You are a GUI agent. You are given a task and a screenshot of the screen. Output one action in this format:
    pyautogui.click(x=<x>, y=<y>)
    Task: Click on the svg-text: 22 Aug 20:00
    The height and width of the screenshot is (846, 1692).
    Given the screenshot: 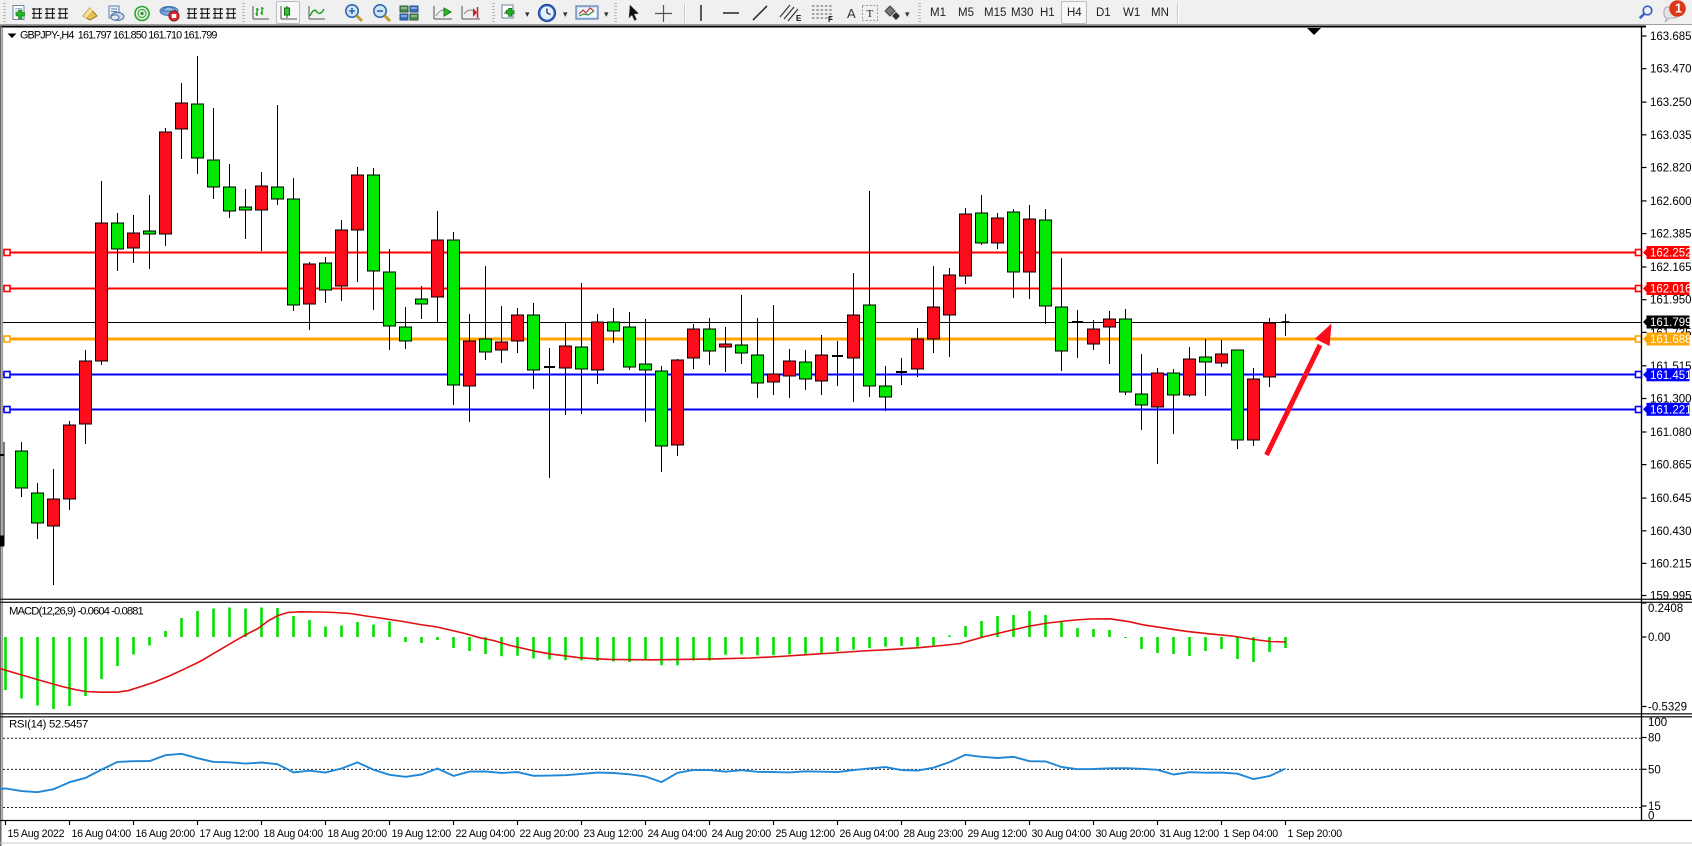 What is the action you would take?
    pyautogui.click(x=550, y=834)
    